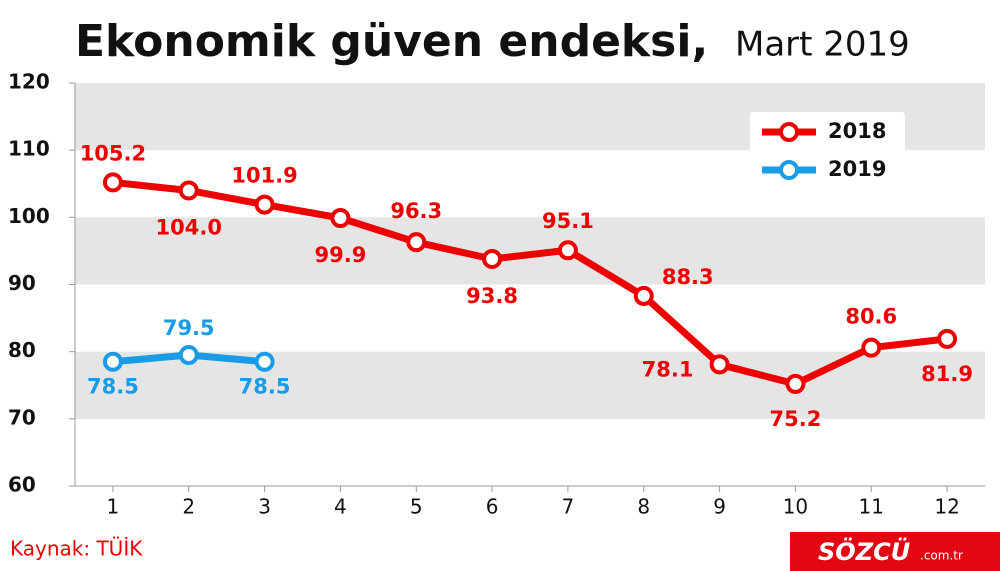 The width and height of the screenshot is (1000, 571). What do you see at coordinates (22, 485) in the screenshot?
I see `y-tick-label: 60` at bounding box center [22, 485].